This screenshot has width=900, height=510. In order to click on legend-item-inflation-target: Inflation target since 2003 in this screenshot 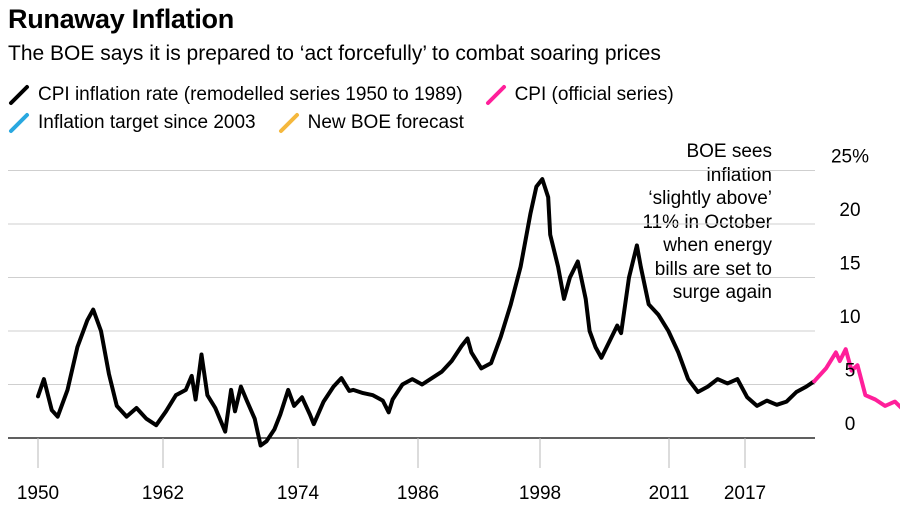, I will do `click(132, 123)`.